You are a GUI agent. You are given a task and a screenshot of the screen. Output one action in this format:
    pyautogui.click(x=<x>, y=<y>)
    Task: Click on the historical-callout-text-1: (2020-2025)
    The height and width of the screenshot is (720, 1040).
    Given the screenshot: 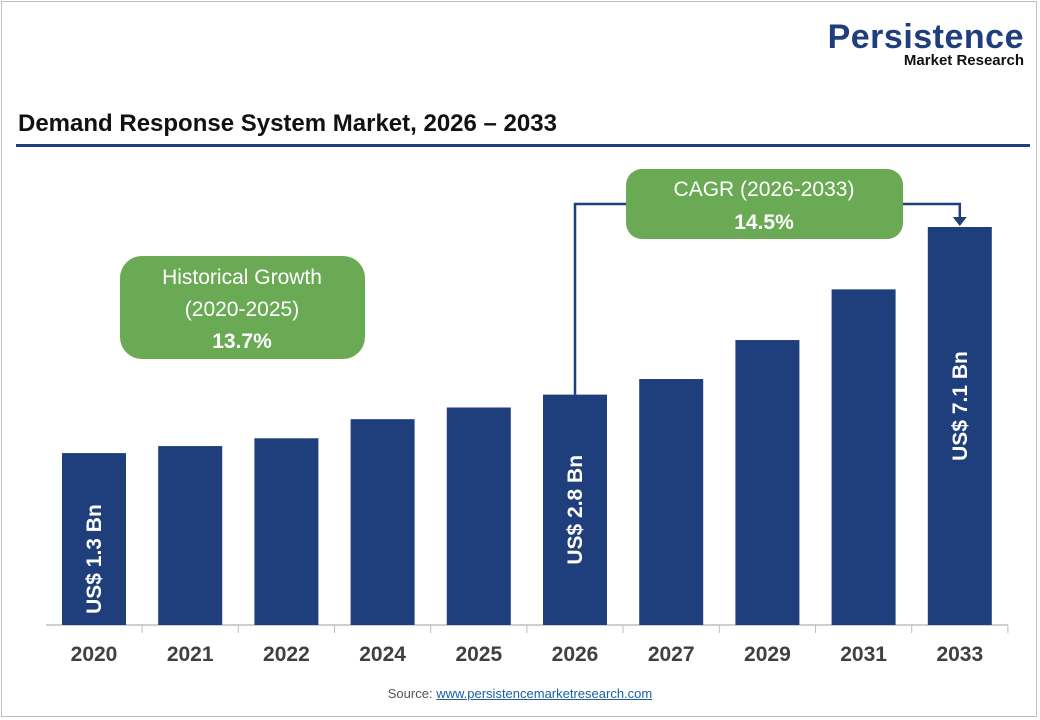 What is the action you would take?
    pyautogui.click(x=242, y=309)
    